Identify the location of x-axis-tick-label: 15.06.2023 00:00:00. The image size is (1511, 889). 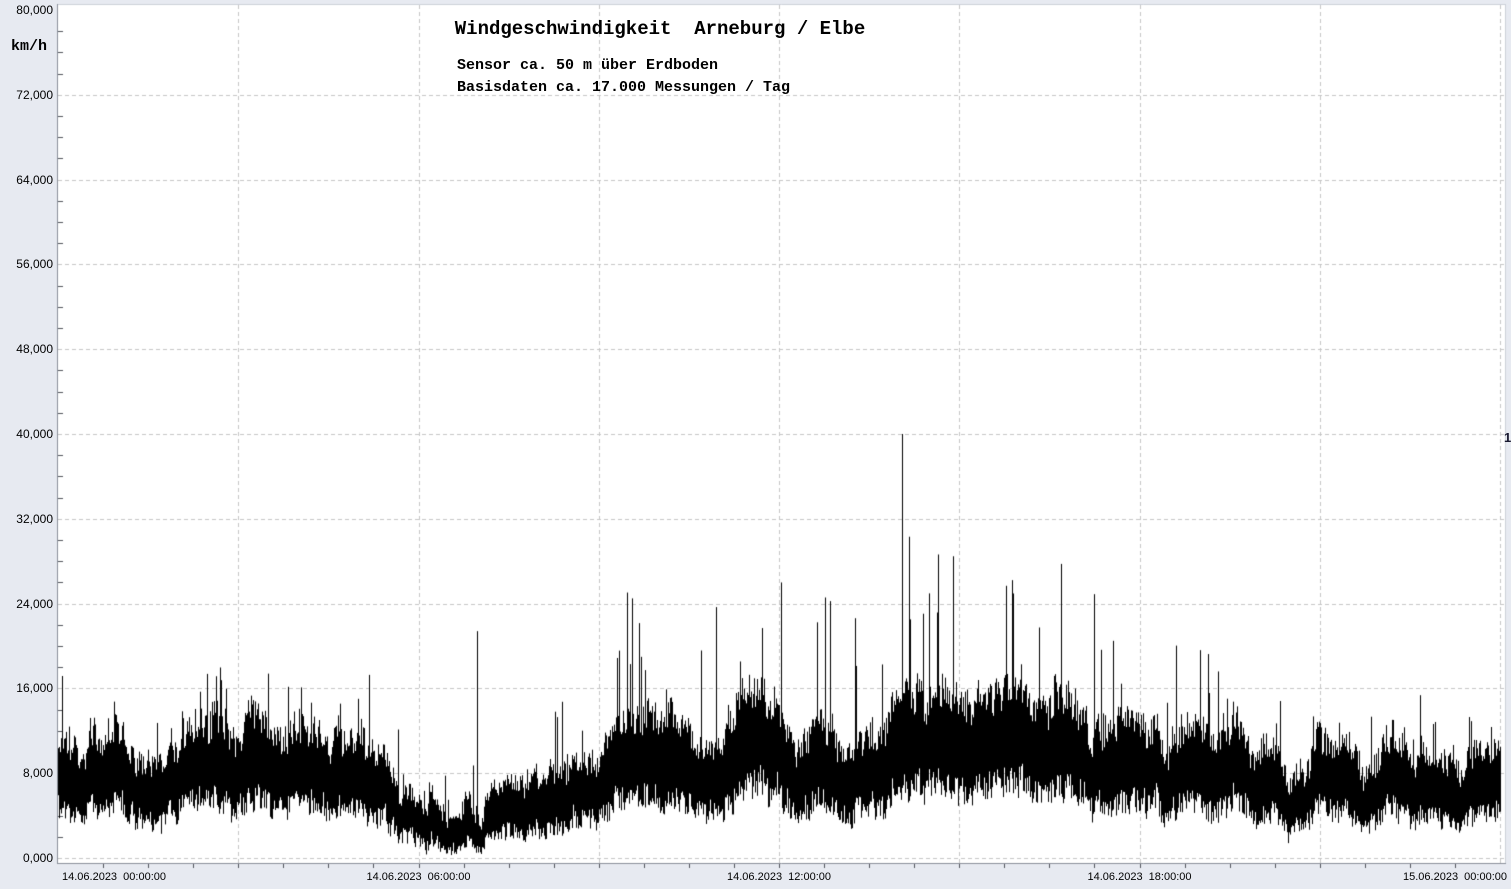
(1455, 877).